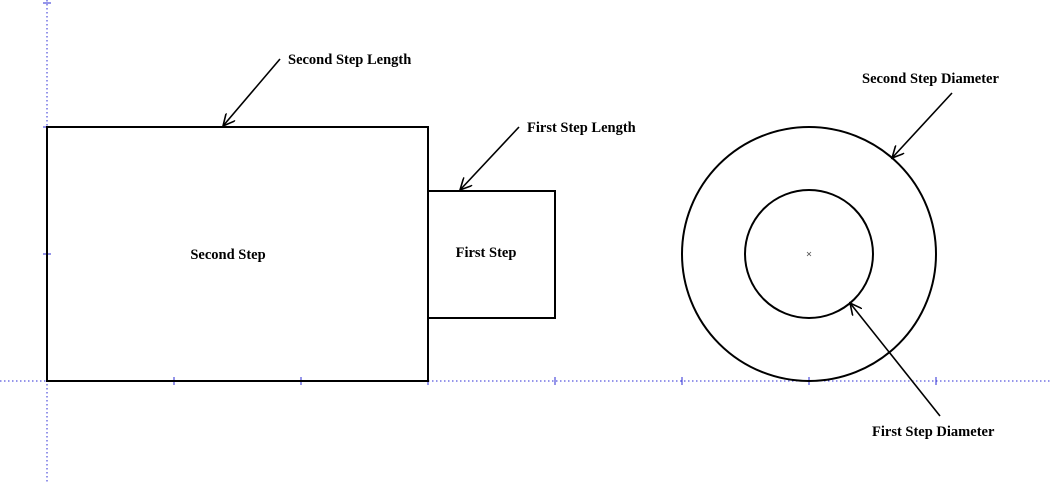 The height and width of the screenshot is (484, 1050). Describe the element at coordinates (252, 92) in the screenshot. I see `second-step-length-arrow` at that location.